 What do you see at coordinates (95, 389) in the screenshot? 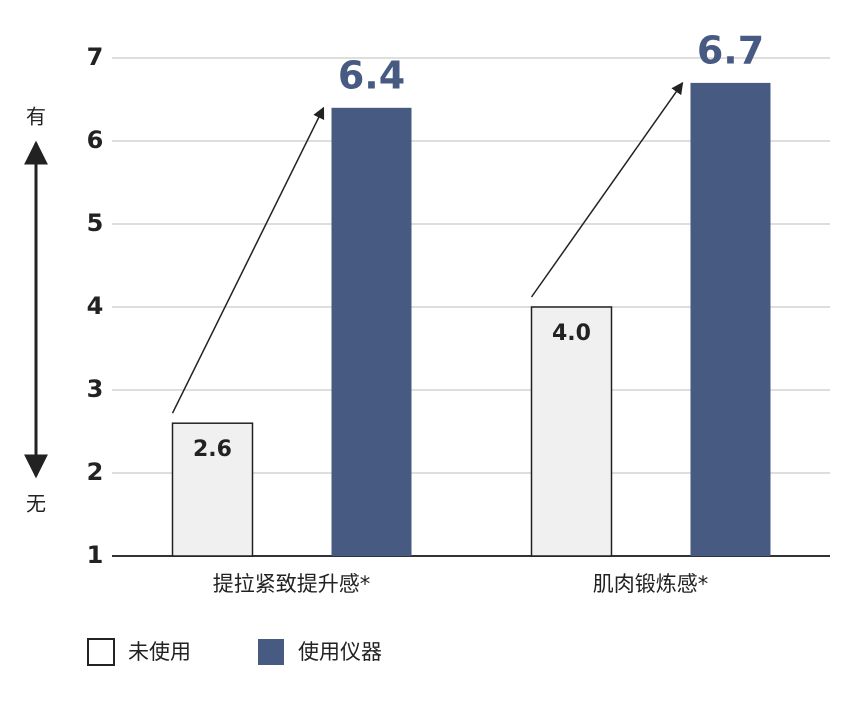
I see `y-tick-label: 3` at bounding box center [95, 389].